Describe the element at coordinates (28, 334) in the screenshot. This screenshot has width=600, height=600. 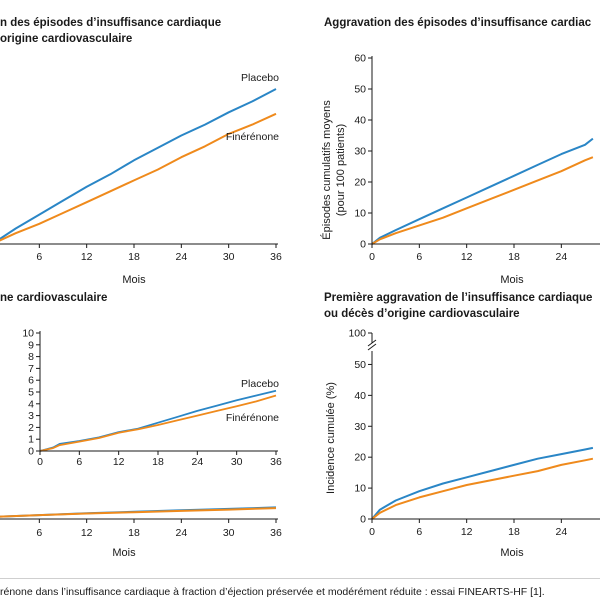
I see `bl-inset-y-tick-label: 10` at that location.